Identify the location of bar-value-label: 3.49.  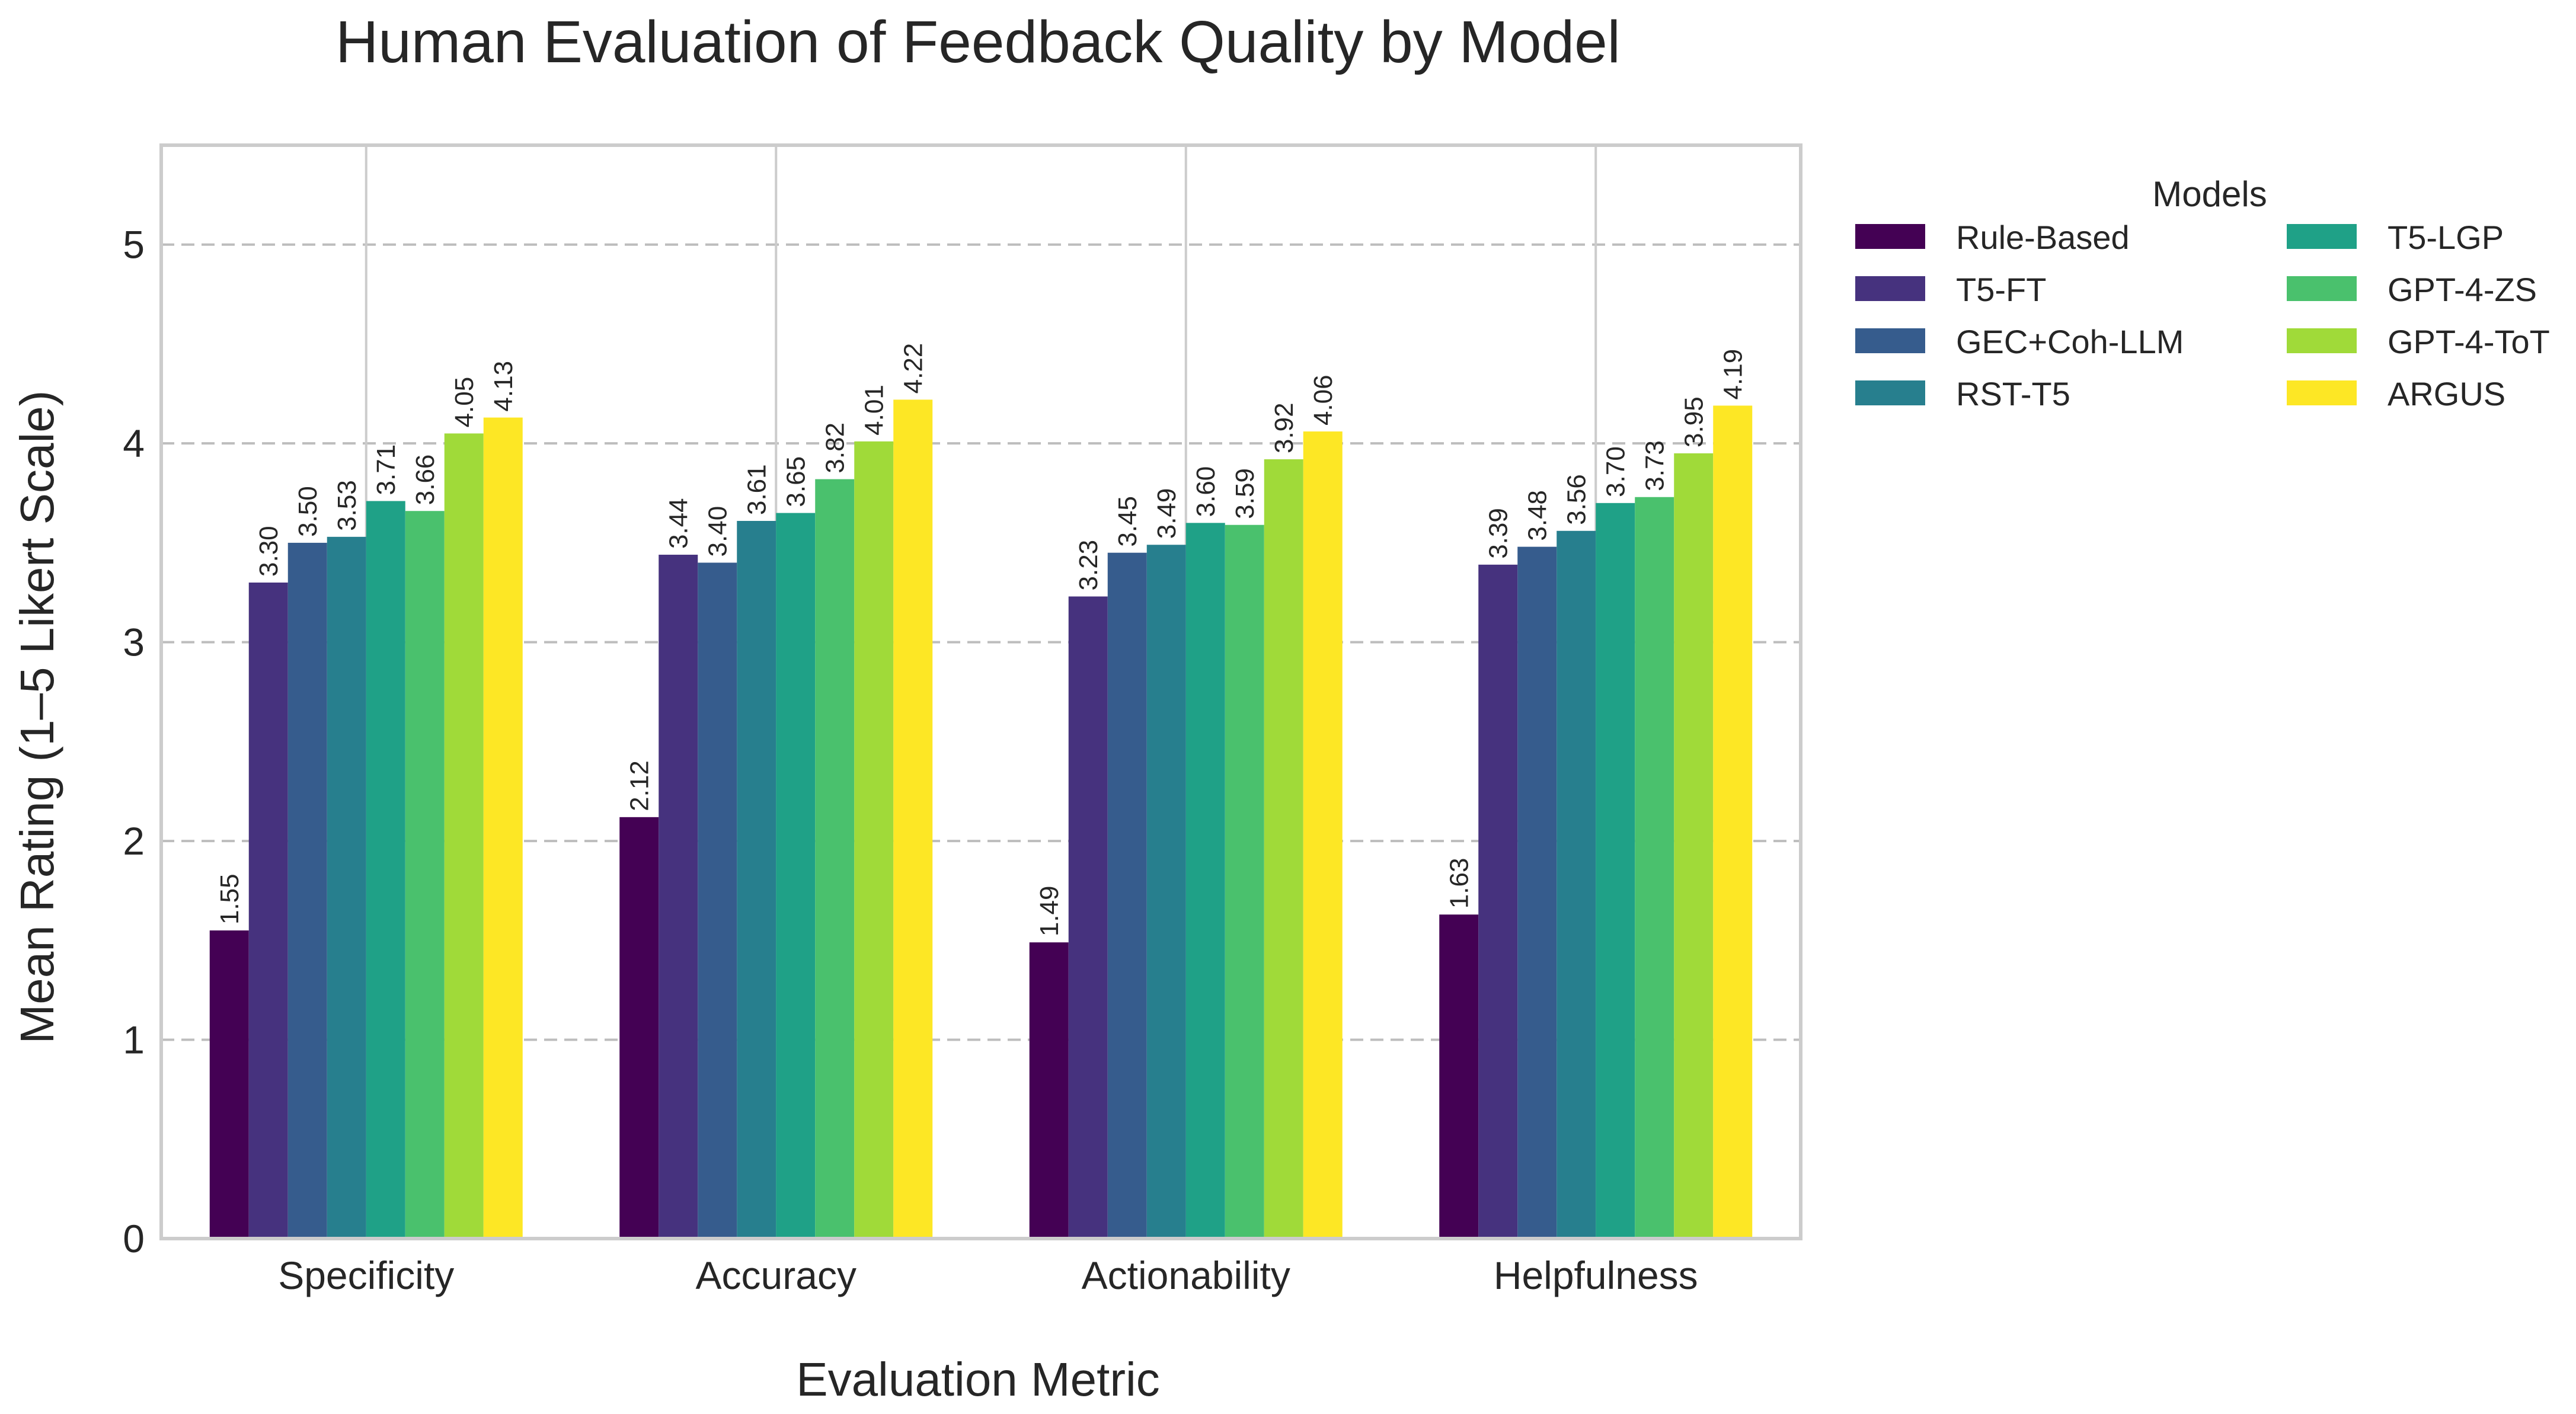
(1166, 513).